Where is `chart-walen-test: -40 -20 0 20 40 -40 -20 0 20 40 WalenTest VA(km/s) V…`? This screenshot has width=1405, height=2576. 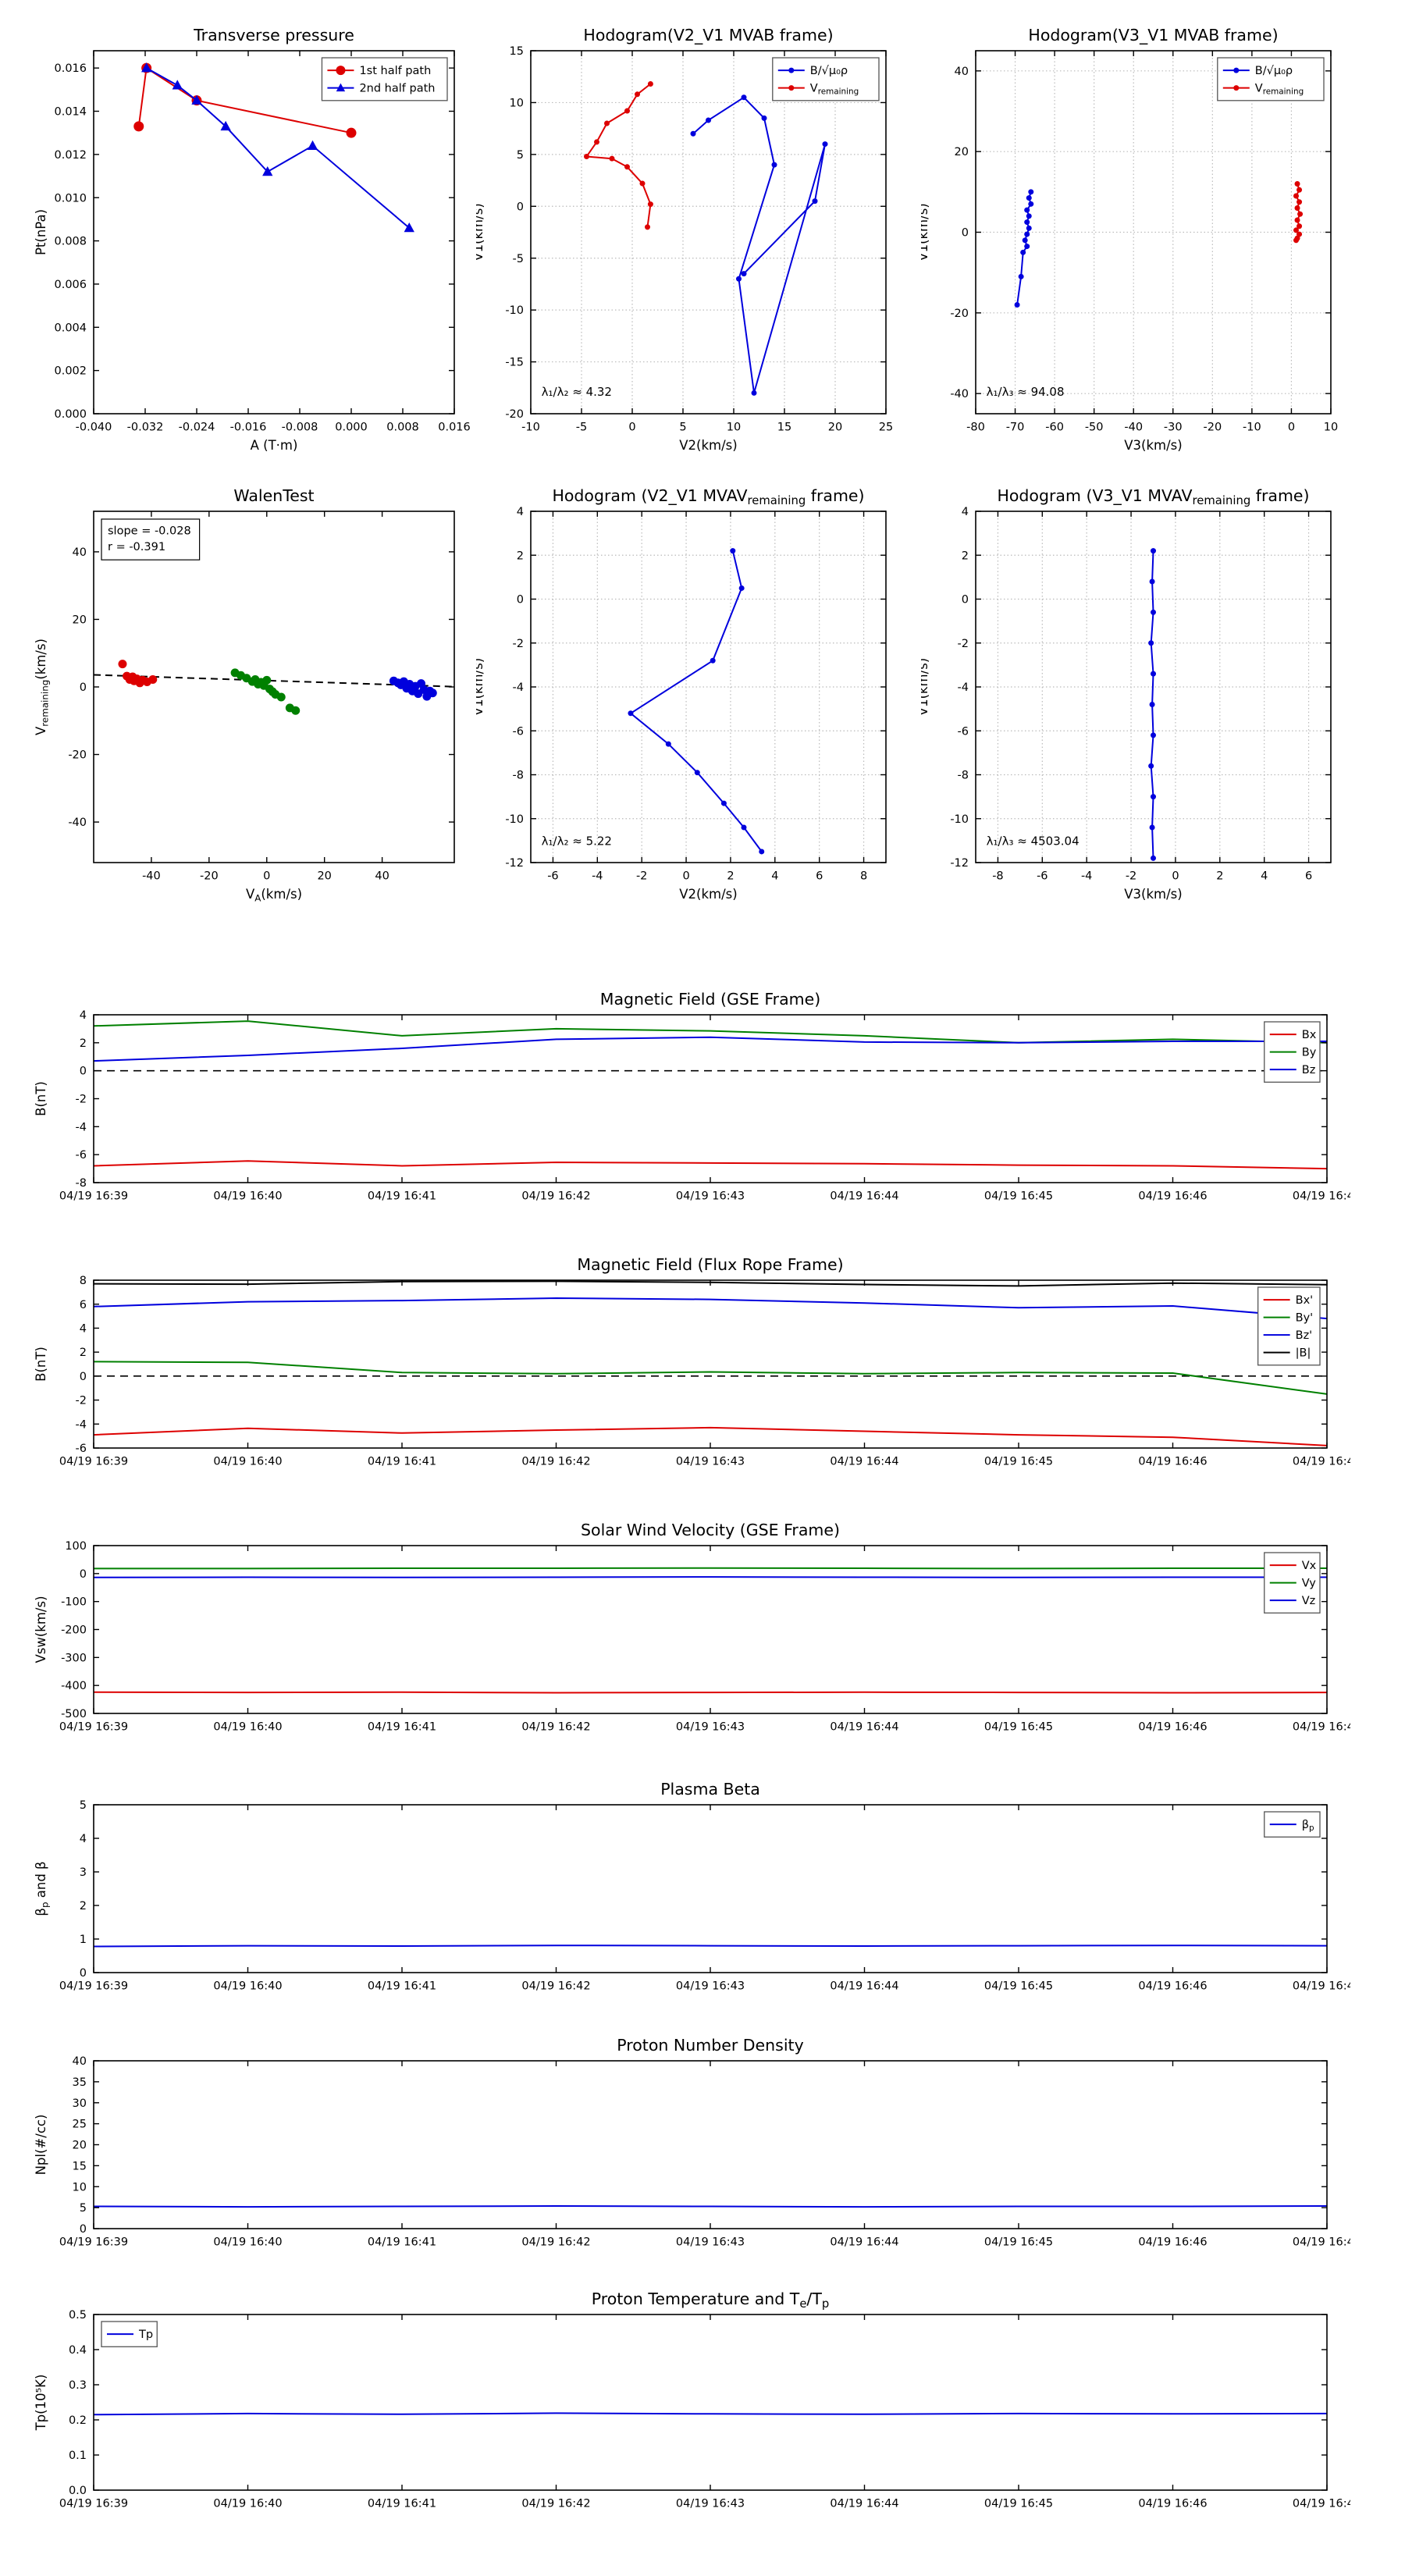 chart-walen-test: -40 -20 0 20 40 -40 -20 0 20 40 WalenTest VA(km/s) V… is located at coordinates (250, 685).